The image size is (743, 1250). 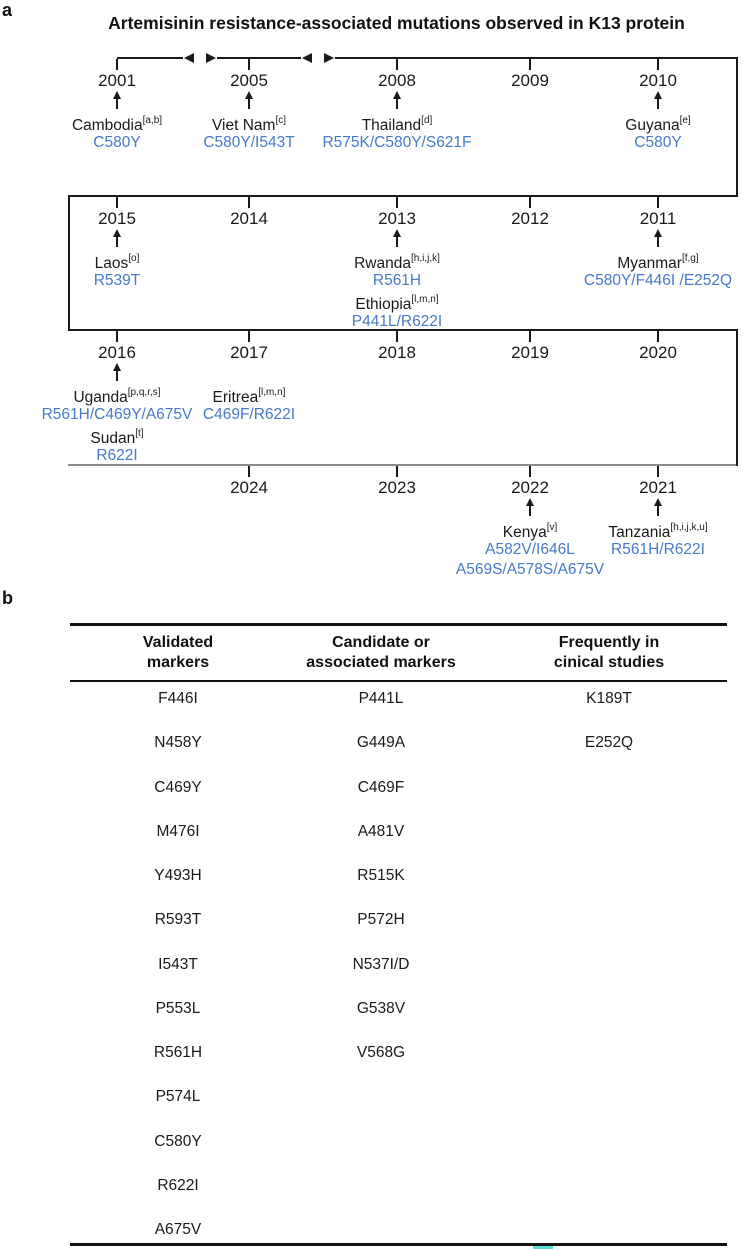 What do you see at coordinates (552, 527) in the screenshot?
I see `reference-superscript: [v]` at bounding box center [552, 527].